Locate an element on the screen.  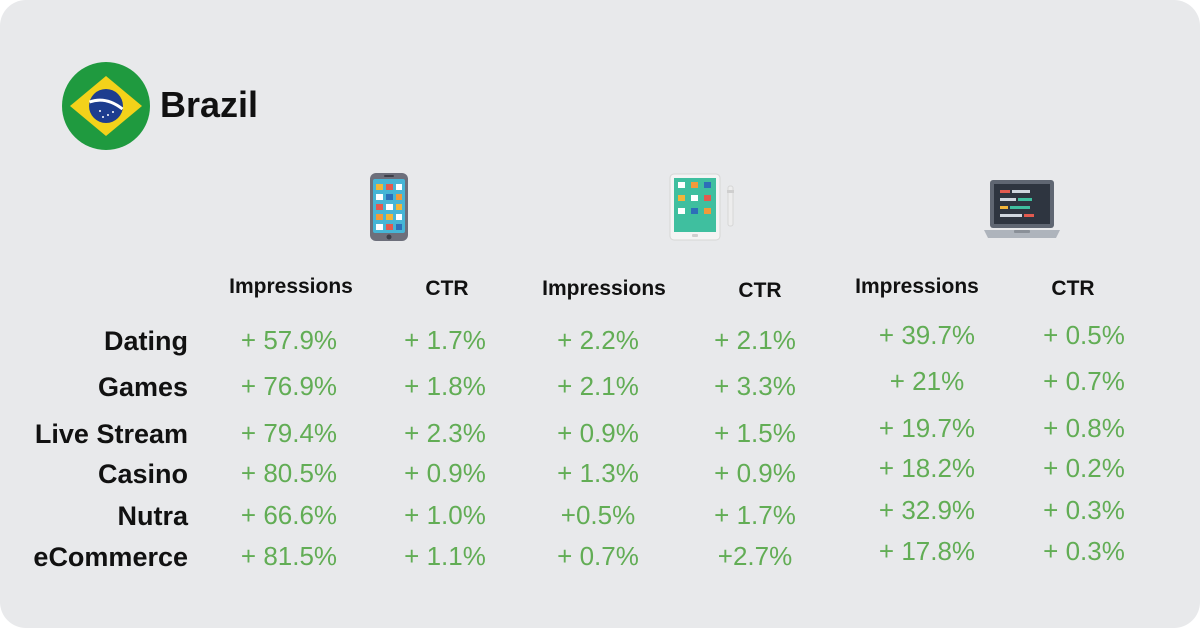
value-cell: + 80.5% is located at coordinates (289, 473).